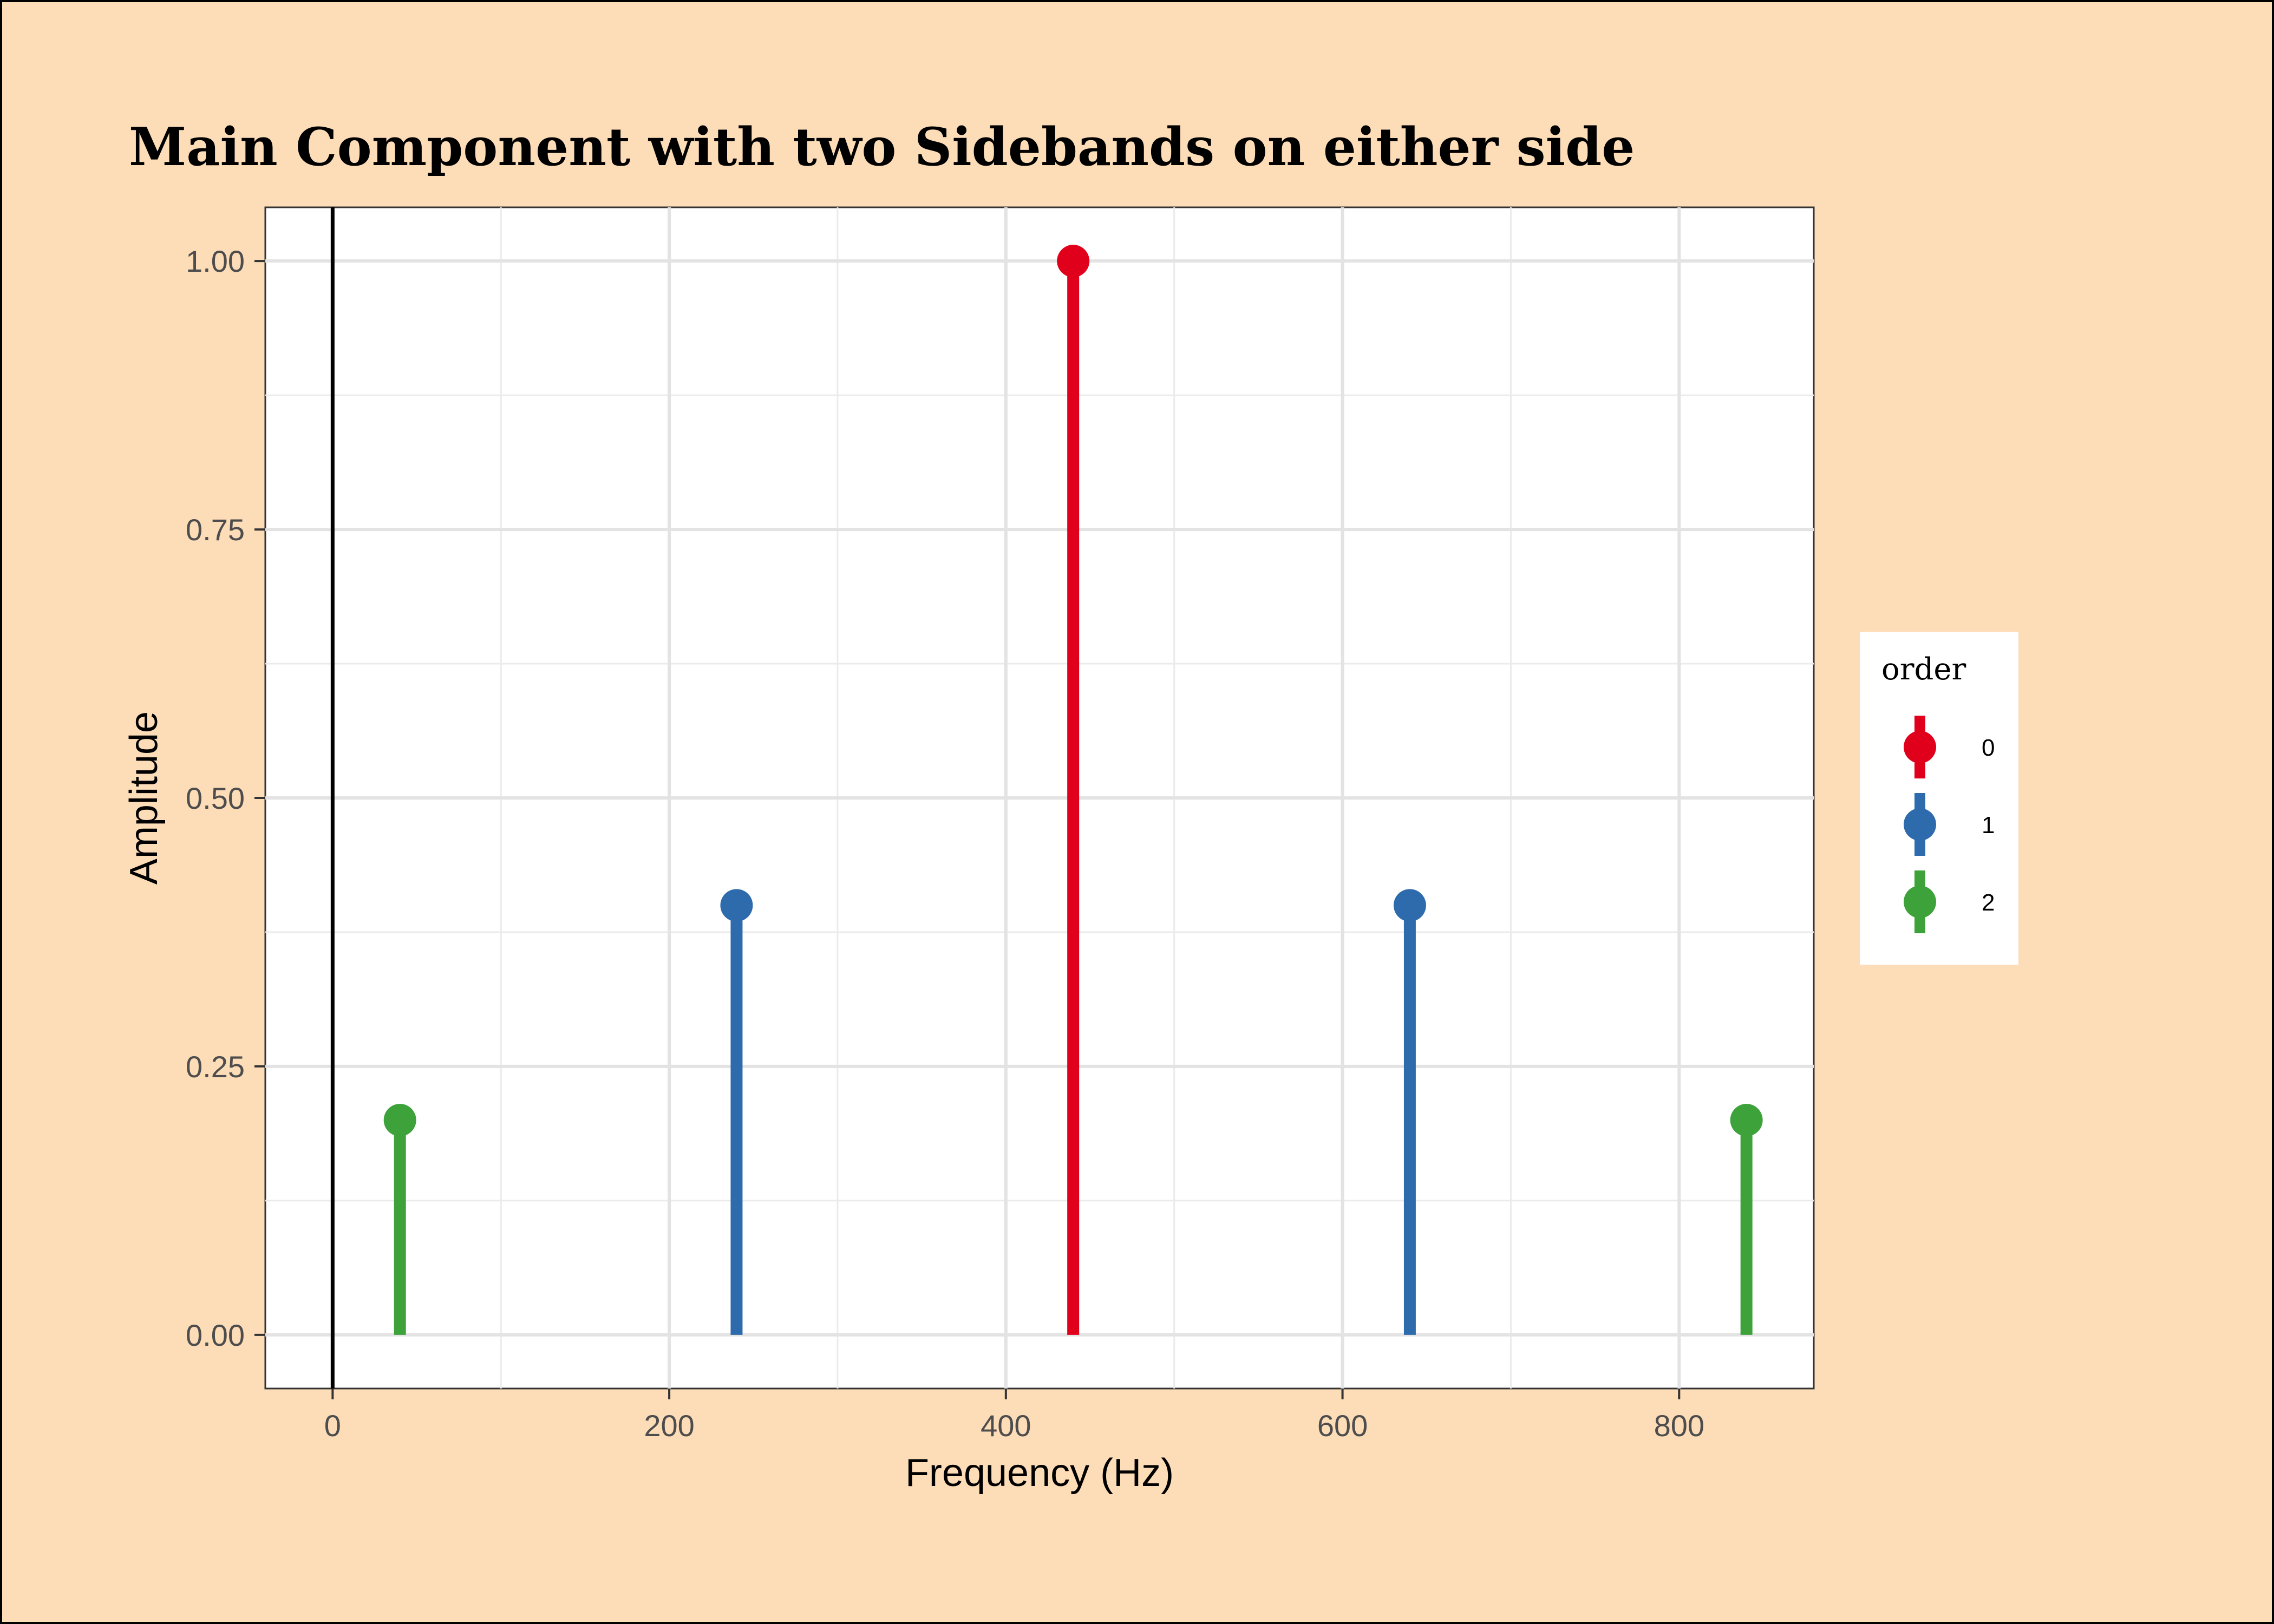 The width and height of the screenshot is (2274, 1624). Describe the element at coordinates (333, 1426) in the screenshot. I see `x-tick-label: 0` at that location.